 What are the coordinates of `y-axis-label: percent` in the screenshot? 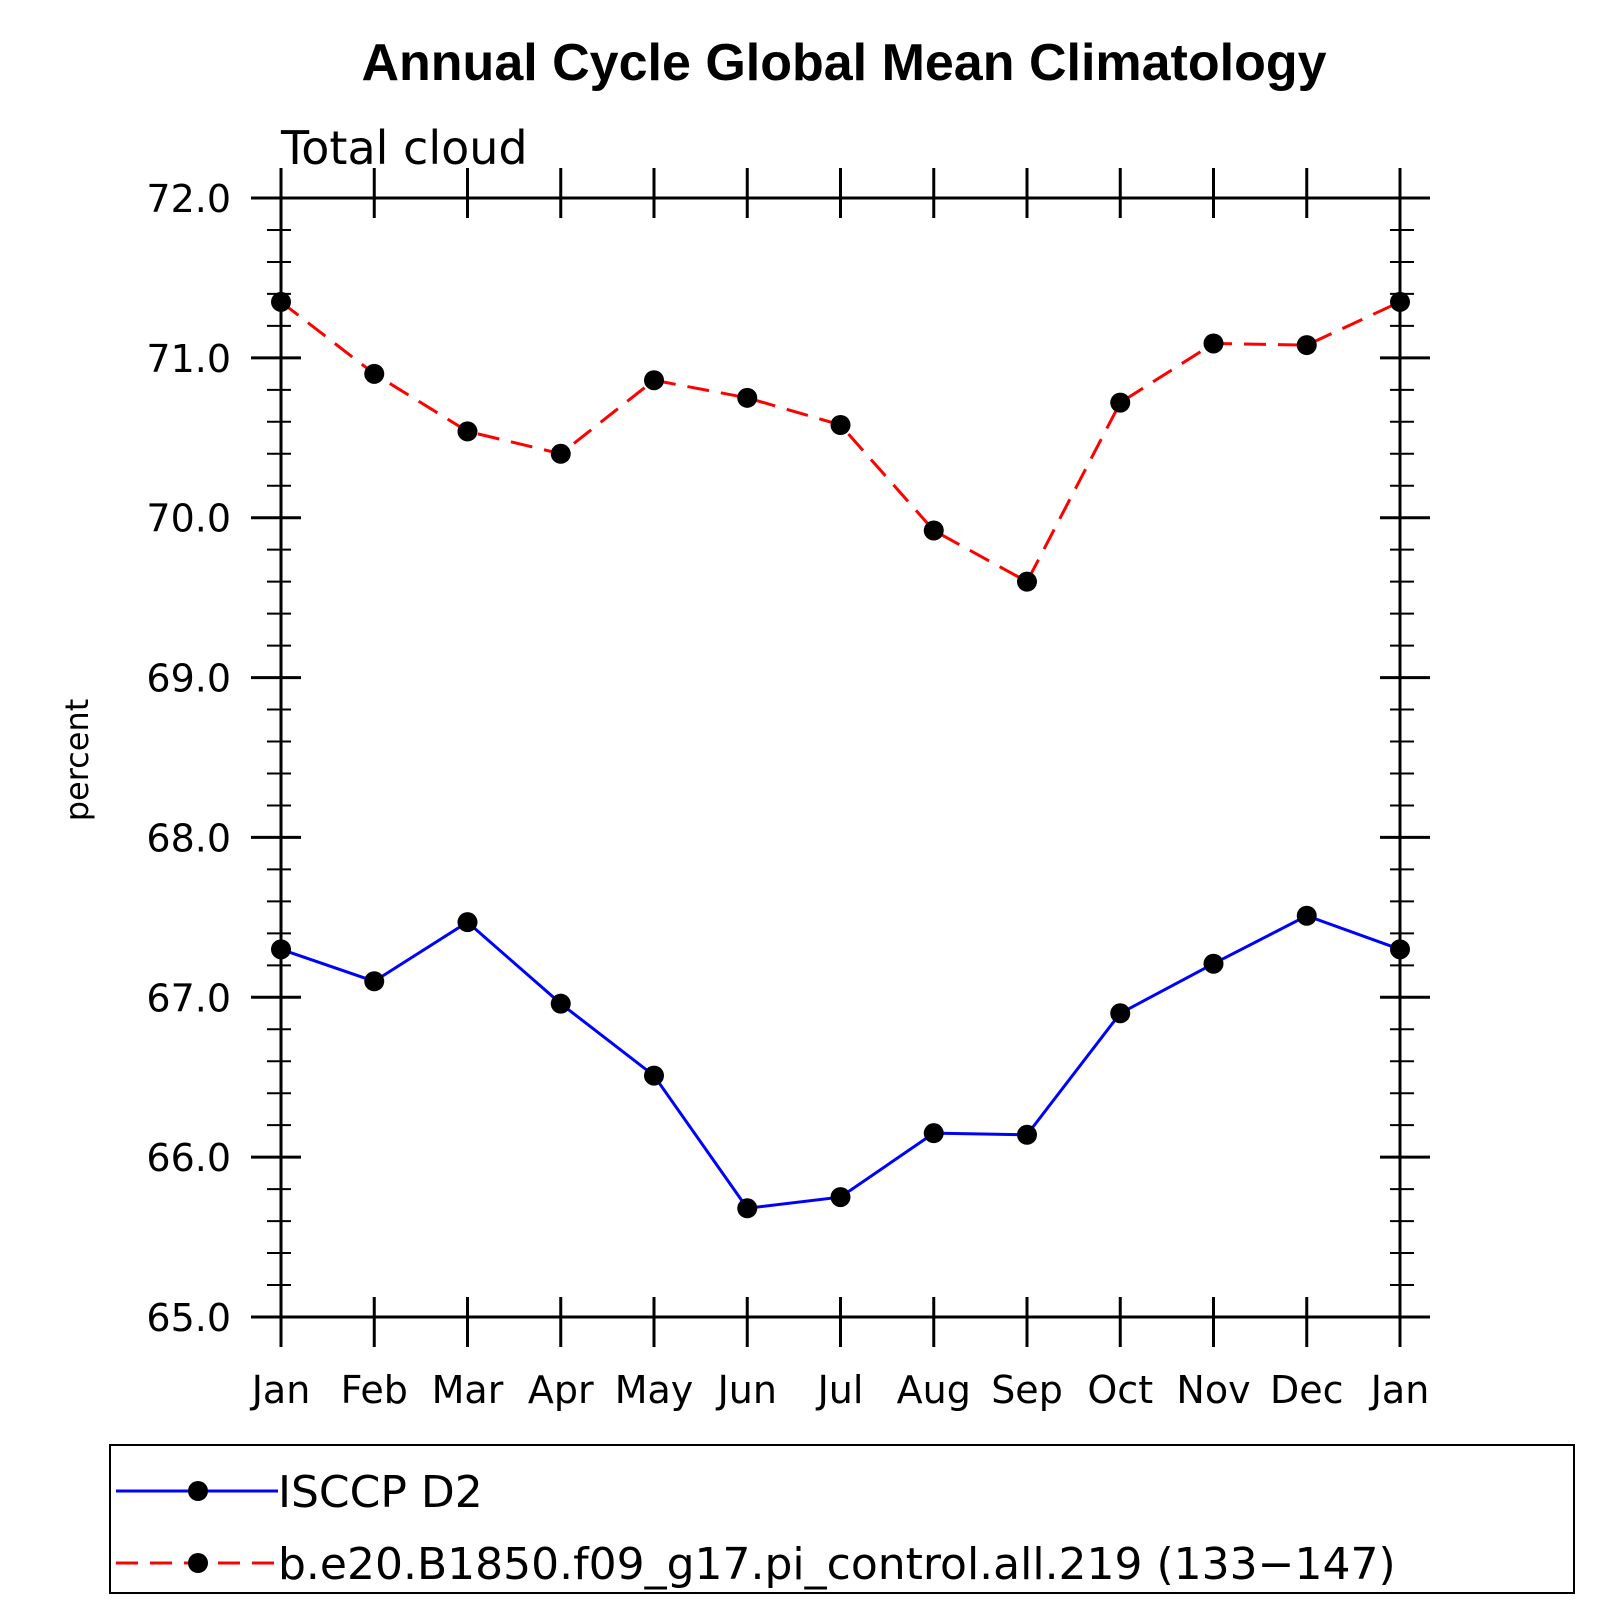 It's located at (77, 760).